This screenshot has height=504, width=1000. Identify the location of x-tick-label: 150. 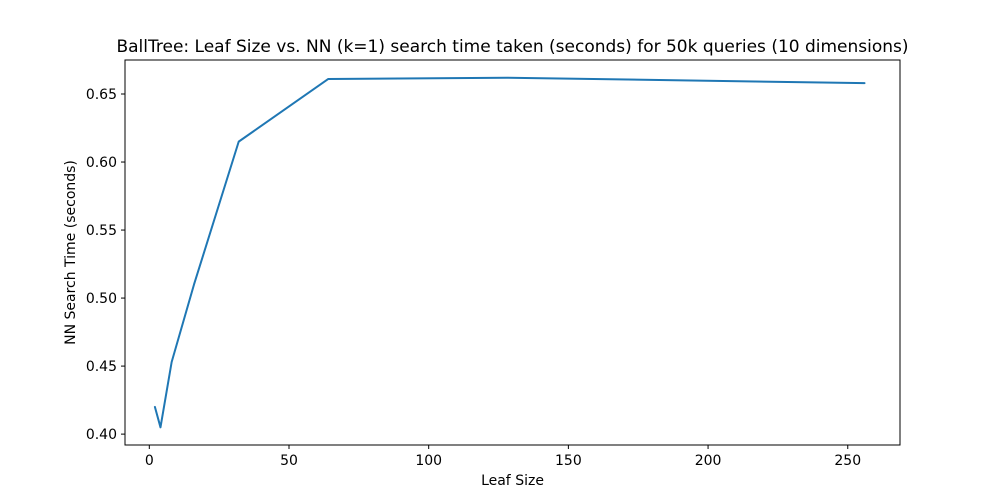
(568, 461).